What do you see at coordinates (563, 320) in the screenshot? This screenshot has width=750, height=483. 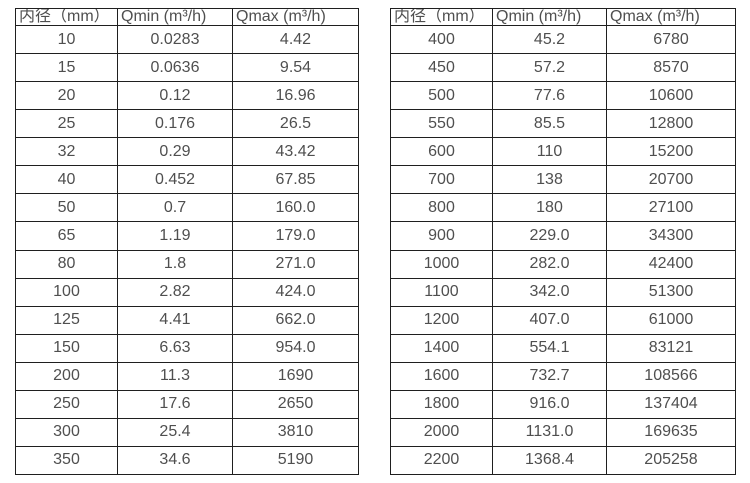 I see `table-row: 1200 407.0 61000` at bounding box center [563, 320].